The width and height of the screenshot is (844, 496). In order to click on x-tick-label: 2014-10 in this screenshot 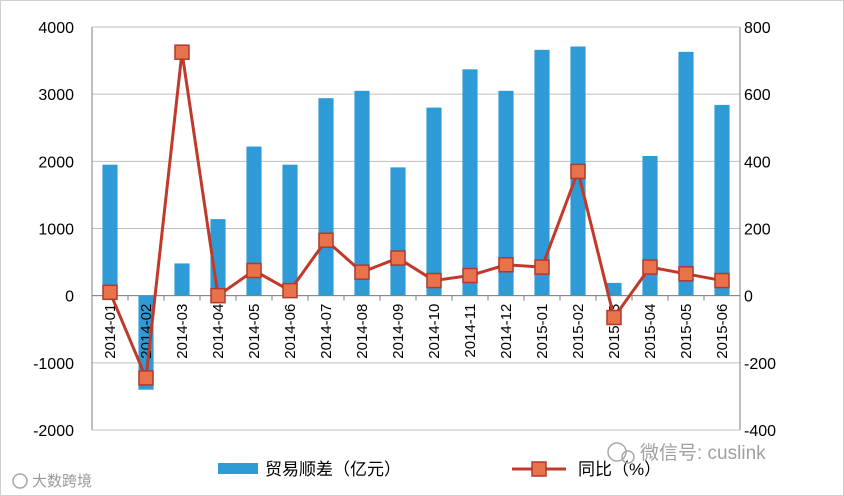, I will do `click(434, 331)`.